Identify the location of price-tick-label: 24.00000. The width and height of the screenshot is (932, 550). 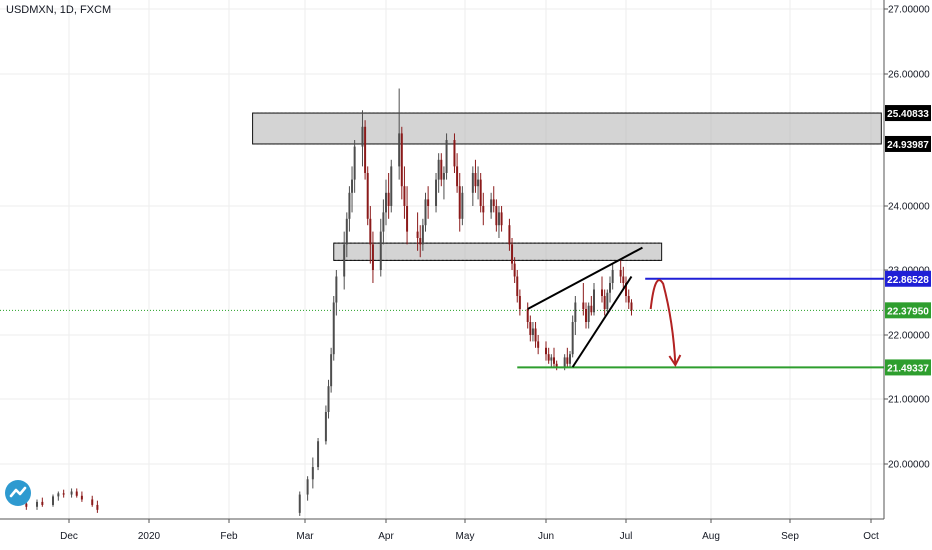
(909, 207).